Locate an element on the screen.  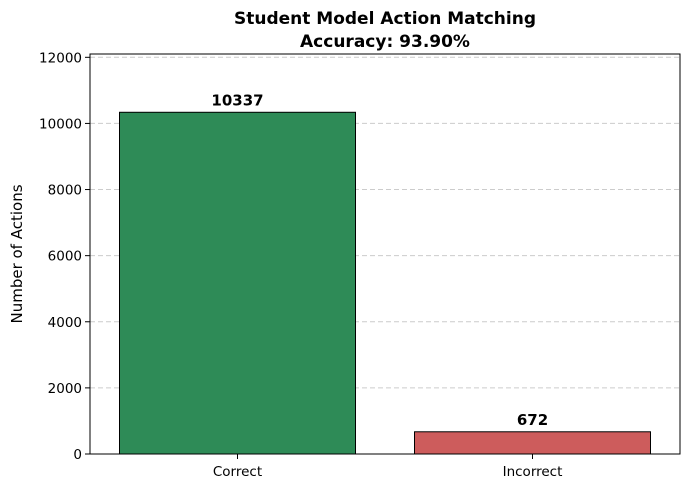
y-axis-label: Number of Actions is located at coordinates (17, 253).